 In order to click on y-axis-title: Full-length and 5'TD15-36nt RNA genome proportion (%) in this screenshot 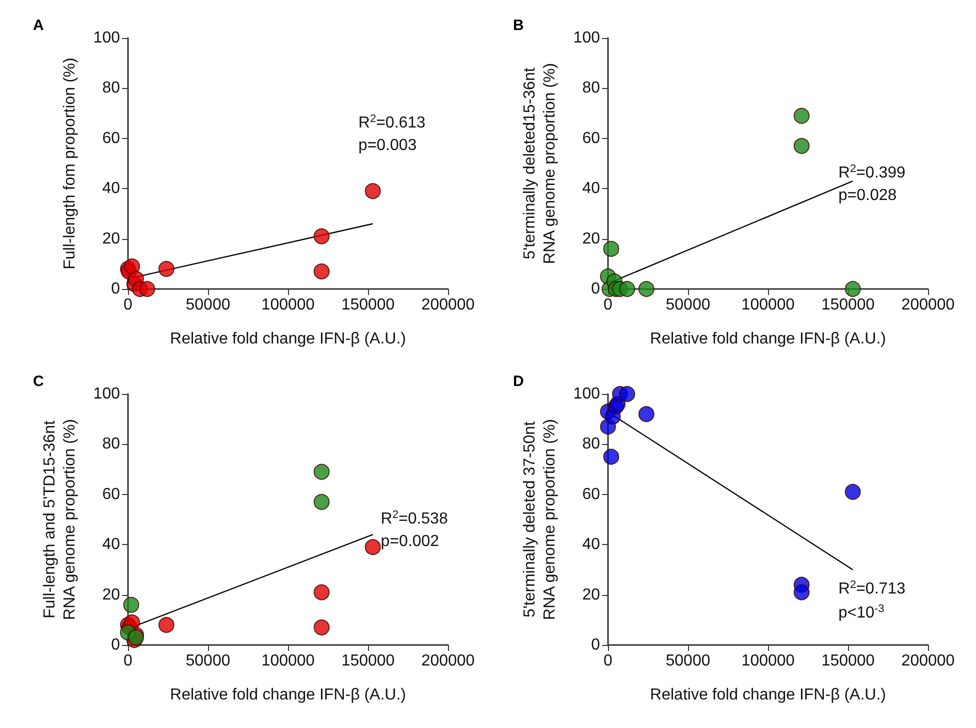, I will do `click(60, 519)`.